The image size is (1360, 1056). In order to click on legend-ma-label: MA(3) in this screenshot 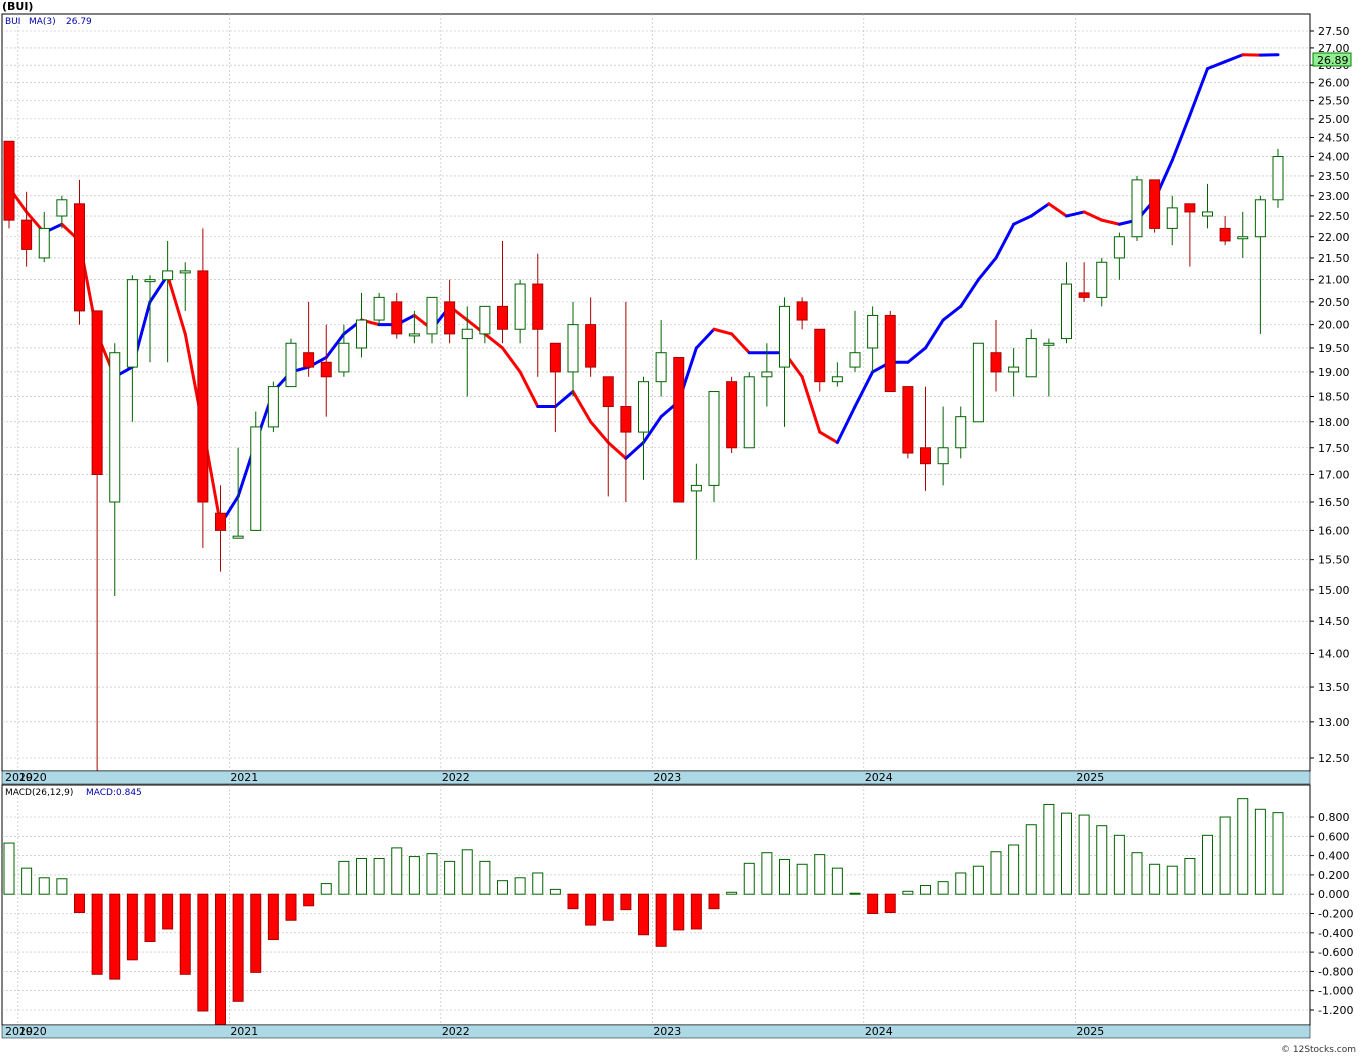, I will do `click(42, 22)`.